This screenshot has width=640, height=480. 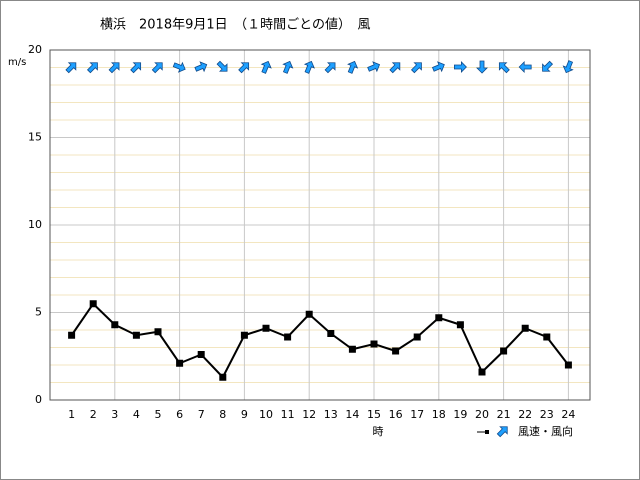 What do you see at coordinates (35, 49) in the screenshot?
I see `y-tick-label: 20` at bounding box center [35, 49].